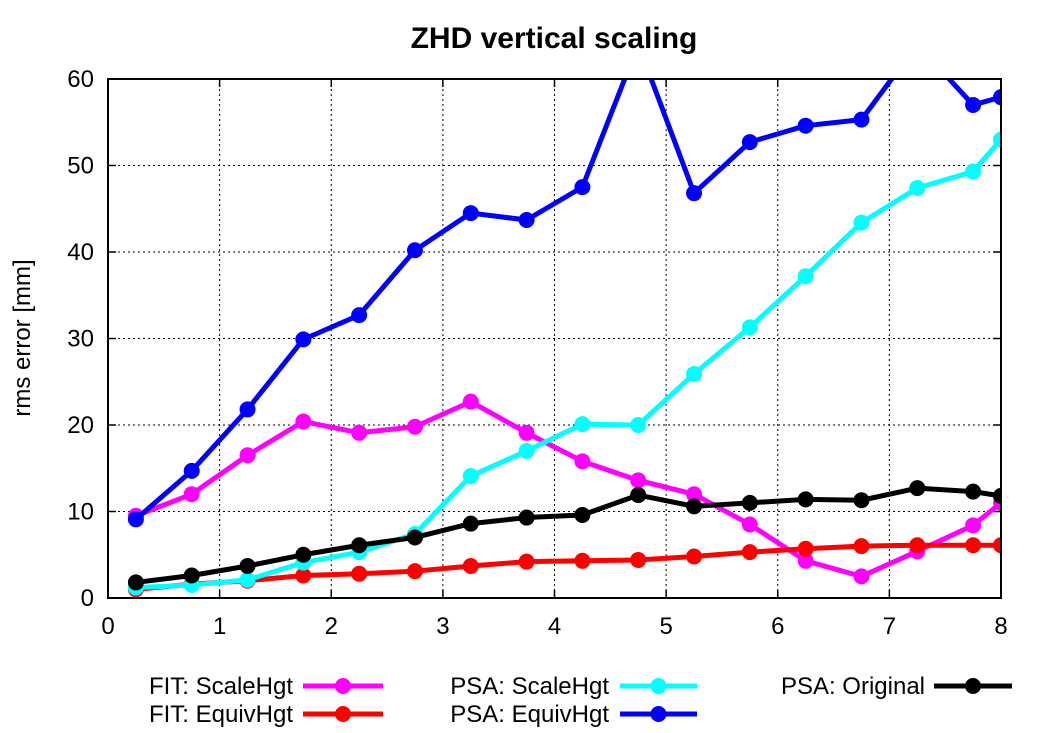 The image size is (1050, 733). What do you see at coordinates (568, 567) in the screenshot?
I see `series-line-fit-equivhgt` at bounding box center [568, 567].